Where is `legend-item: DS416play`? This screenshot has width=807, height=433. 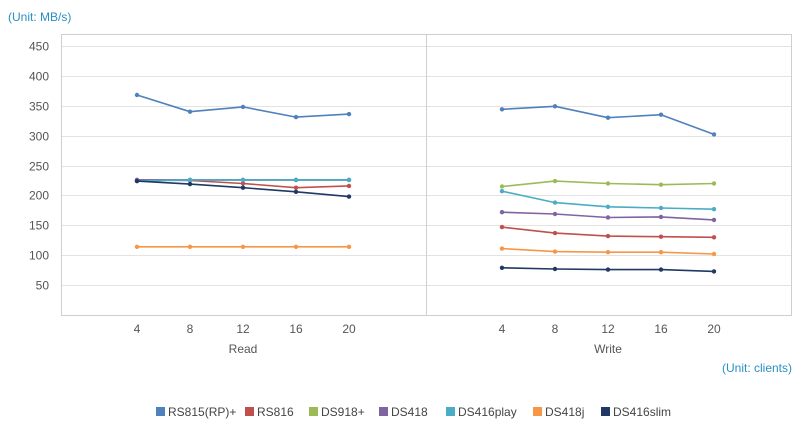 legend-item: DS416play is located at coordinates (481, 412).